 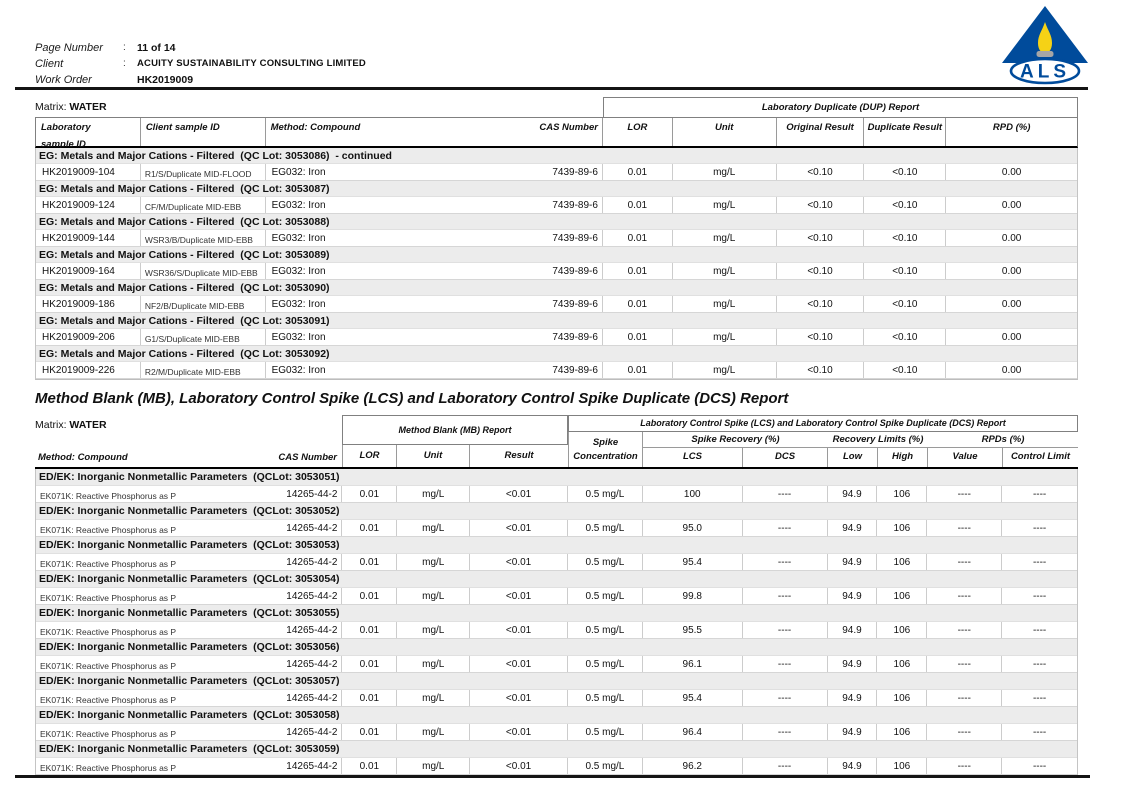 What do you see at coordinates (203, 370) in the screenshot?
I see `client-sample-id-cell: R2/M/Duplicate MID-EBB` at bounding box center [203, 370].